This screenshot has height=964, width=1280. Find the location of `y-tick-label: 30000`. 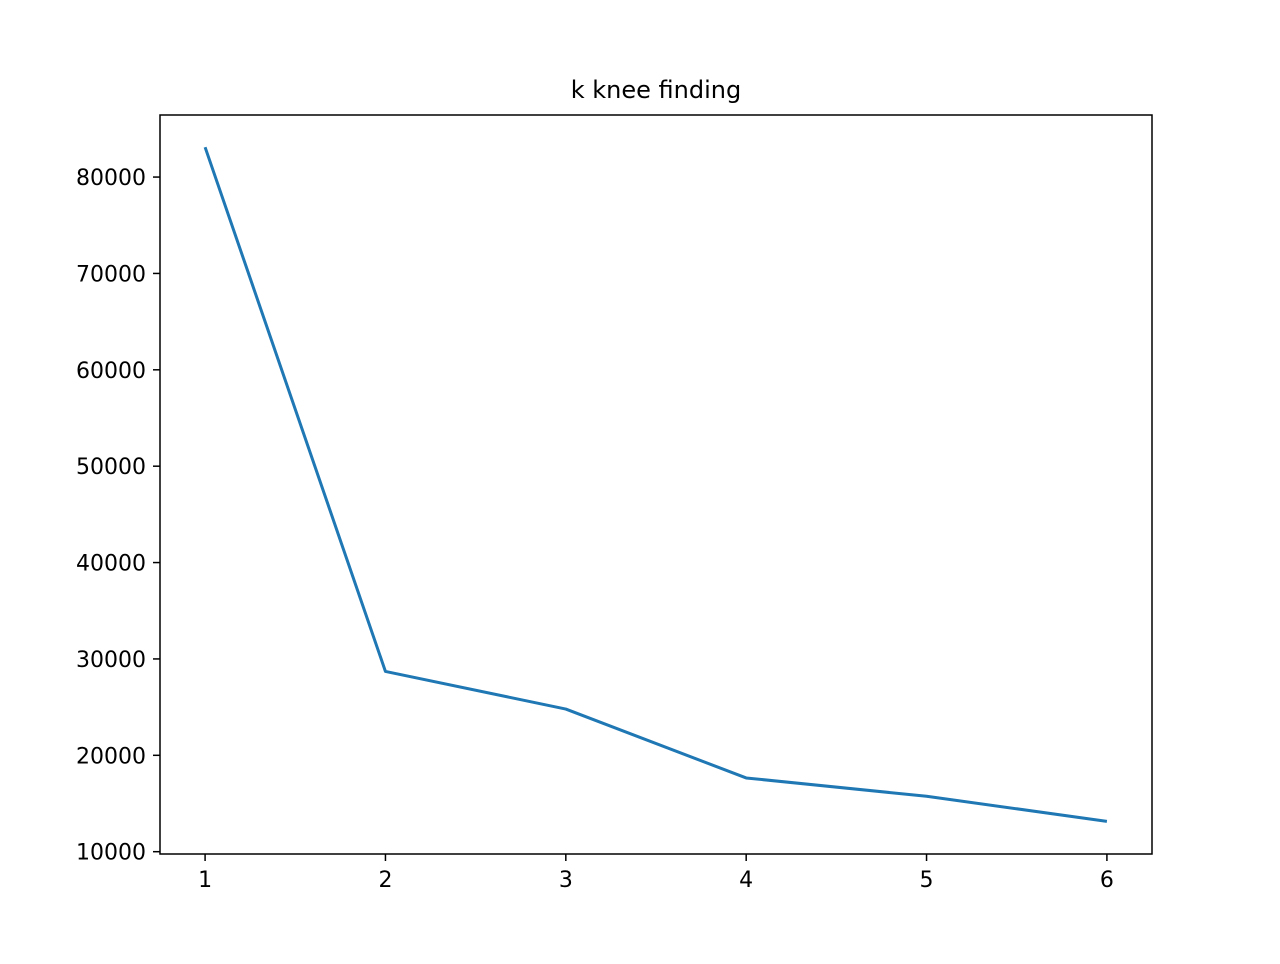

y-tick-label: 30000 is located at coordinates (111, 660).